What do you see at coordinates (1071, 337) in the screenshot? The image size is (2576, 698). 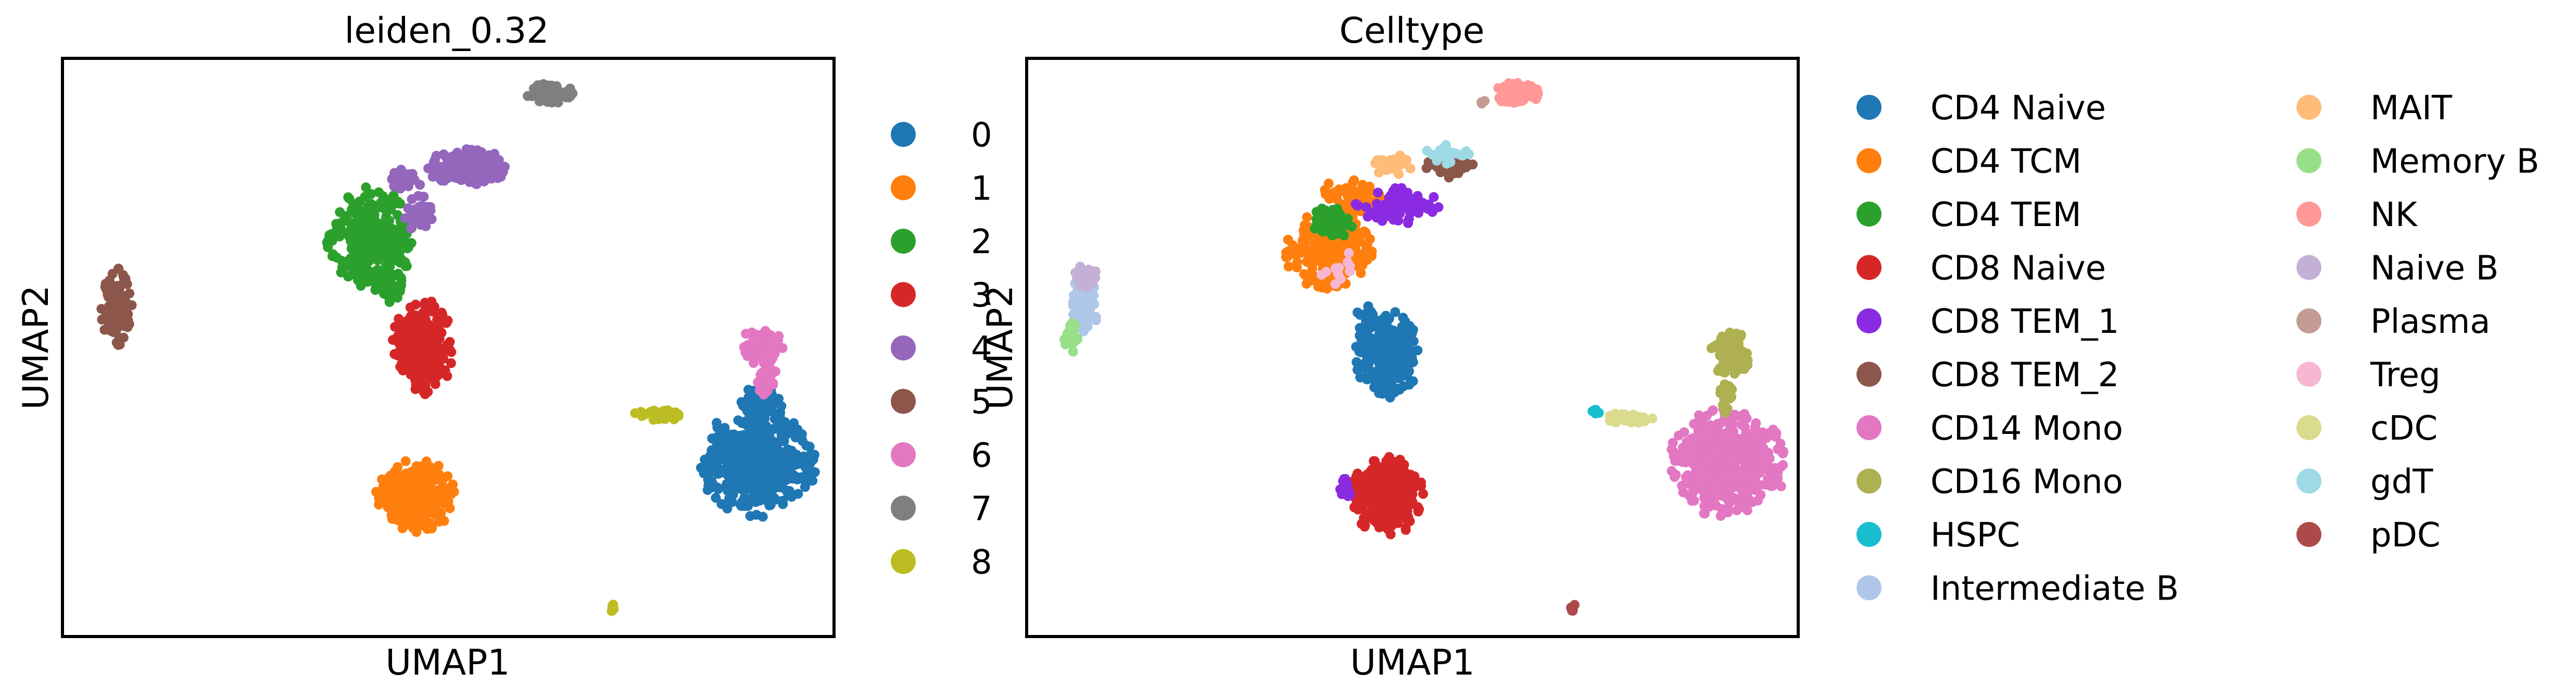 I see `series-memory-b` at bounding box center [1071, 337].